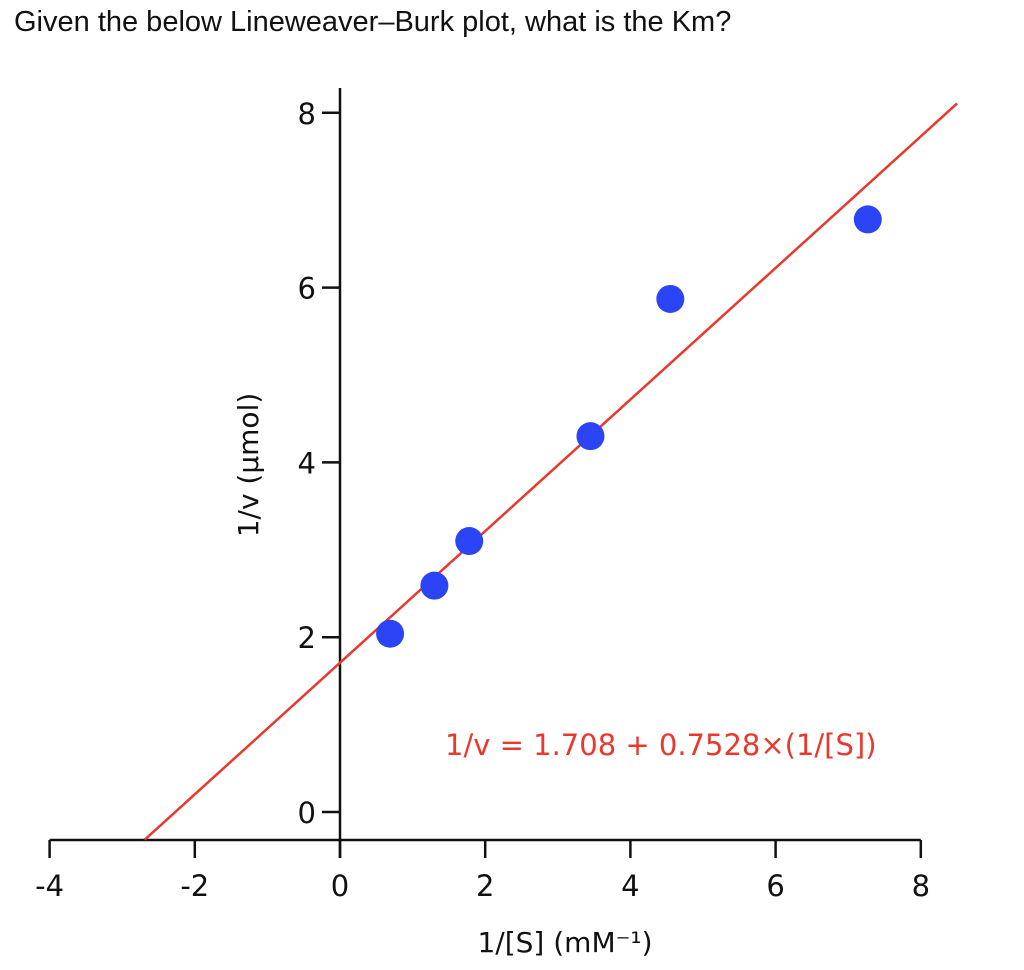  I want to click on x-tick-label: 8, so click(921, 886).